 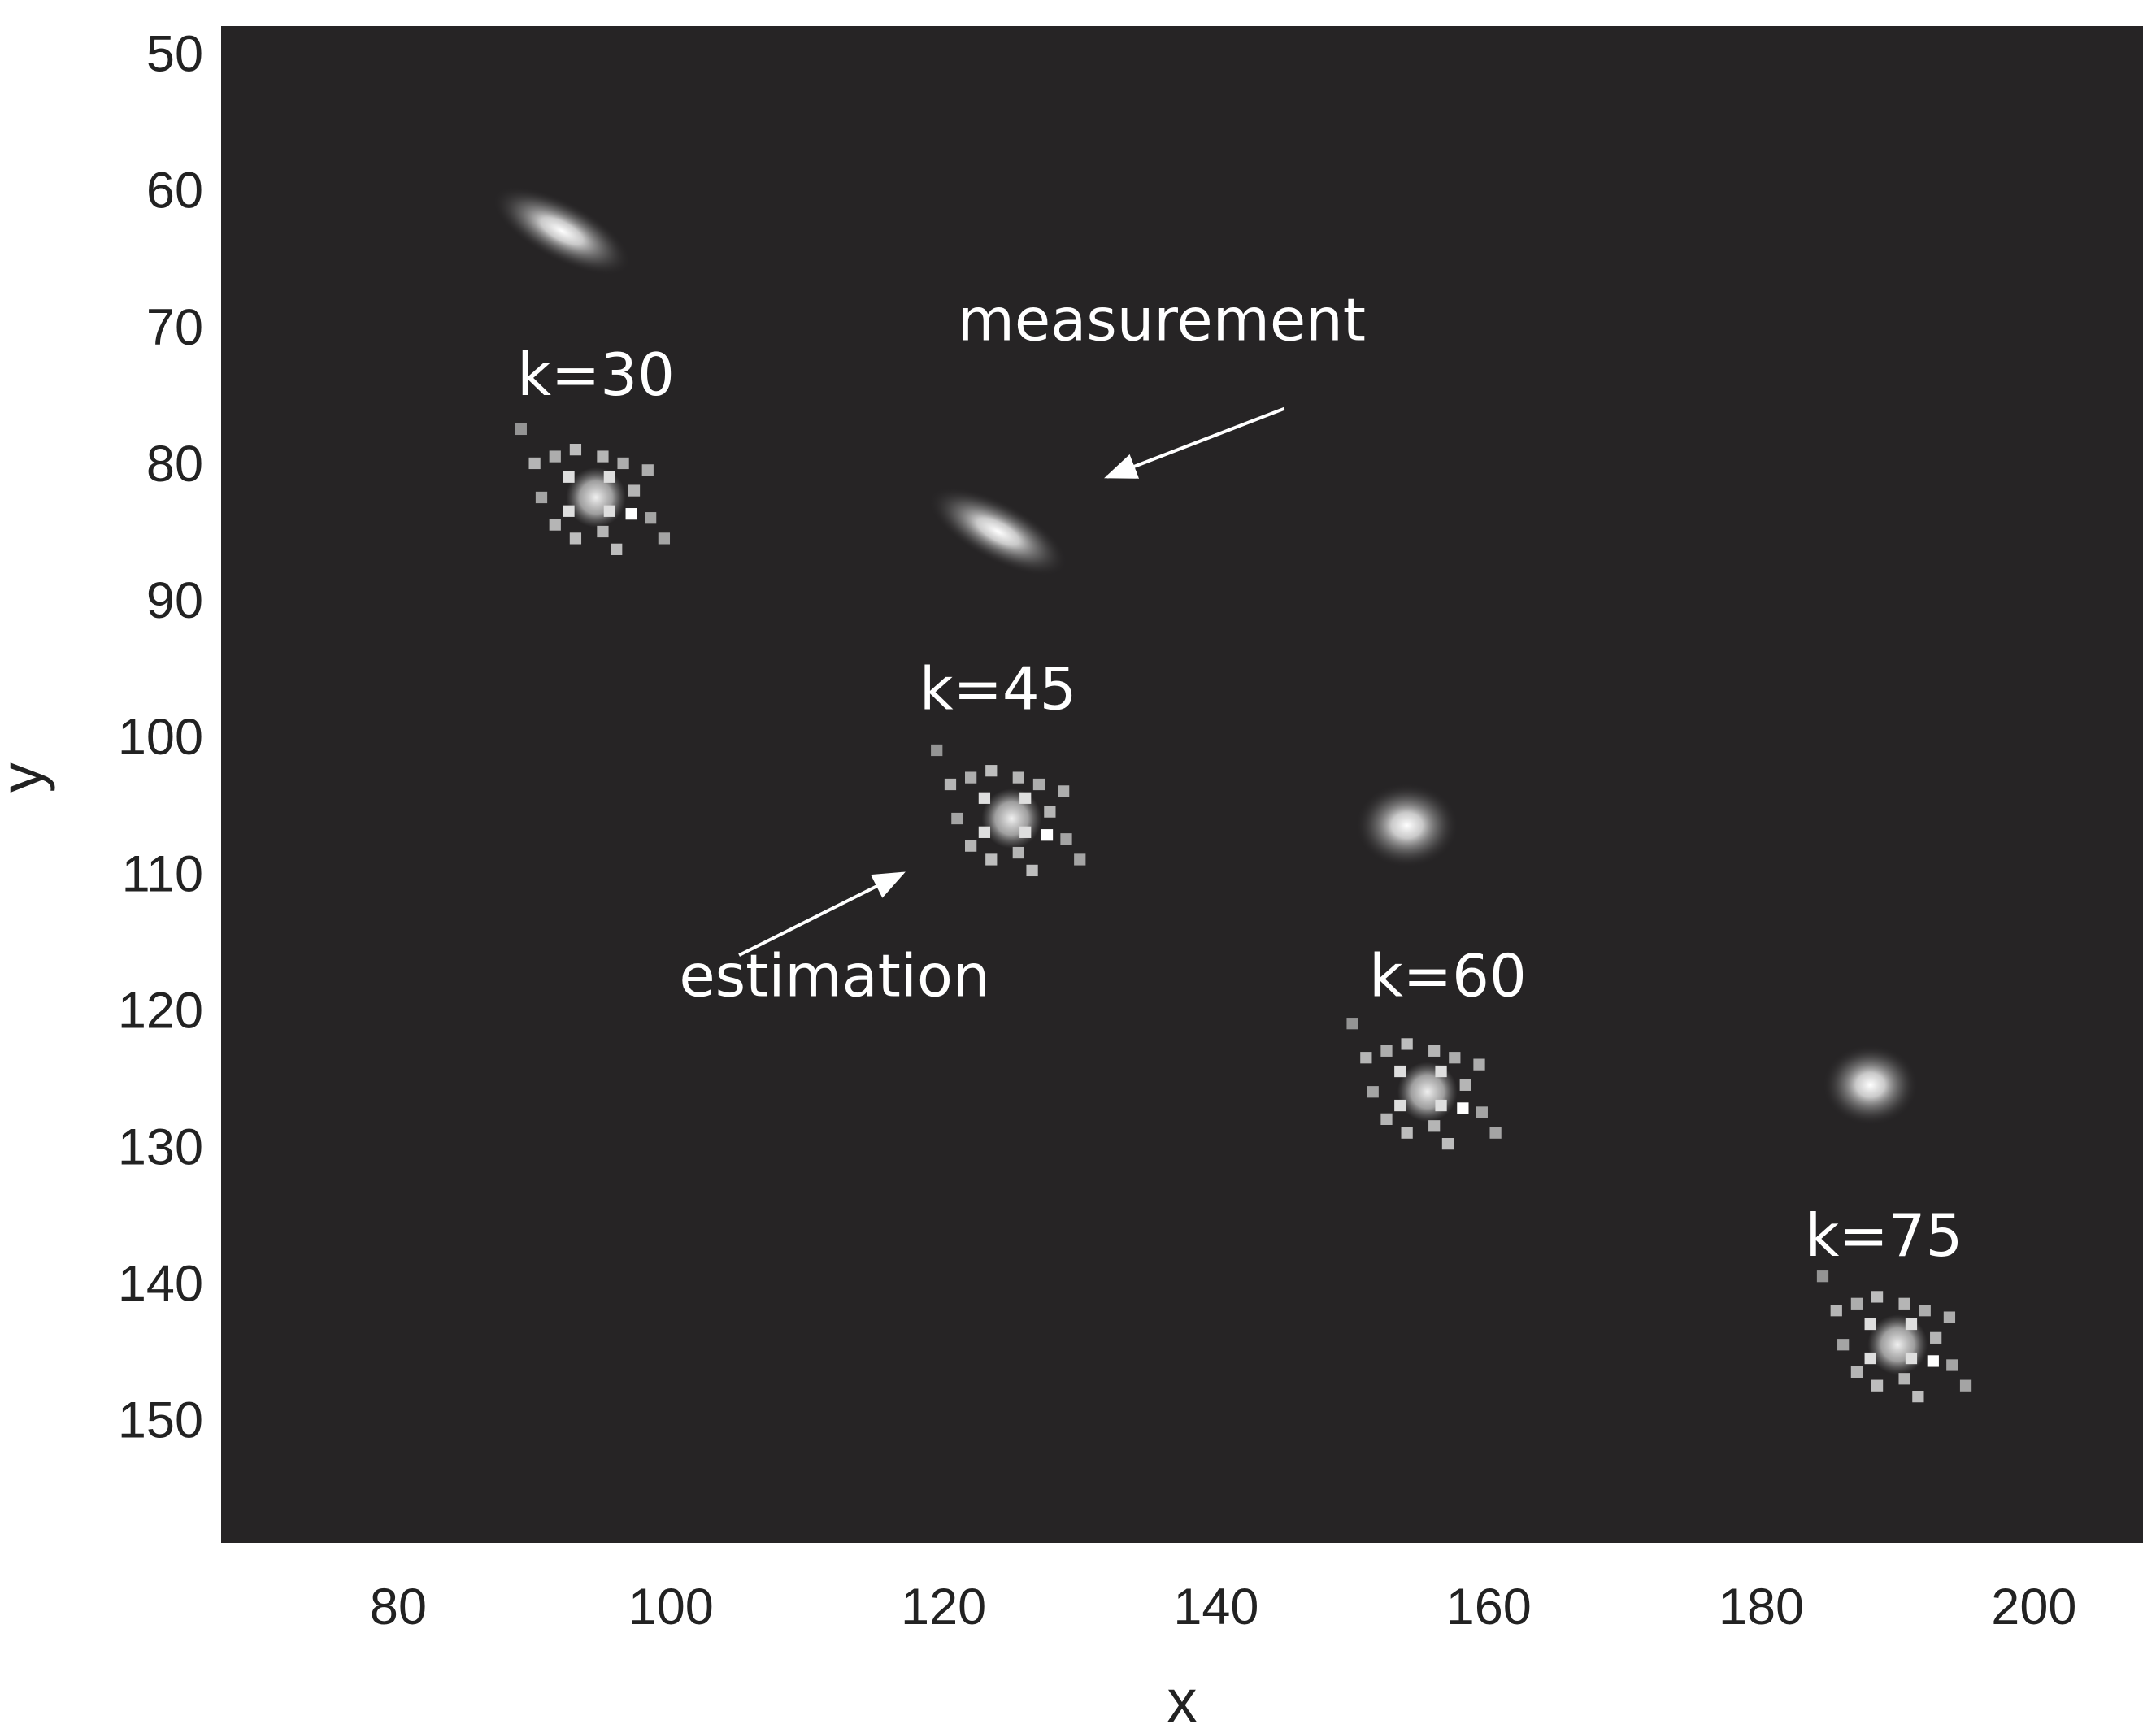 I want to click on y-tick-labels: 50 60 70 80 90 100 110 120 130 140 150, so click(x=160, y=737).